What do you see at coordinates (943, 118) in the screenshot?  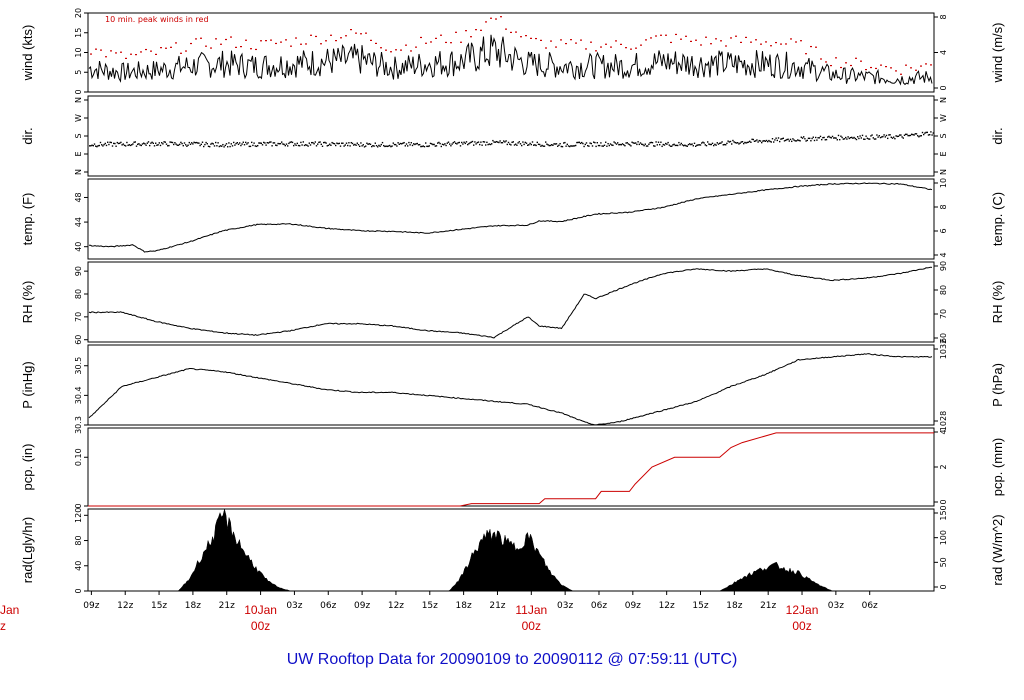 I see `y-tick-label-right: W` at bounding box center [943, 118].